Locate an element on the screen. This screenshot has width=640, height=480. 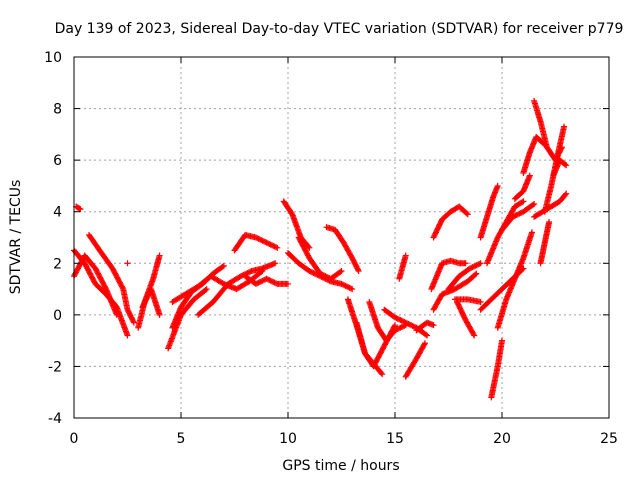
y-tick-label: -4 is located at coordinates (55, 419).